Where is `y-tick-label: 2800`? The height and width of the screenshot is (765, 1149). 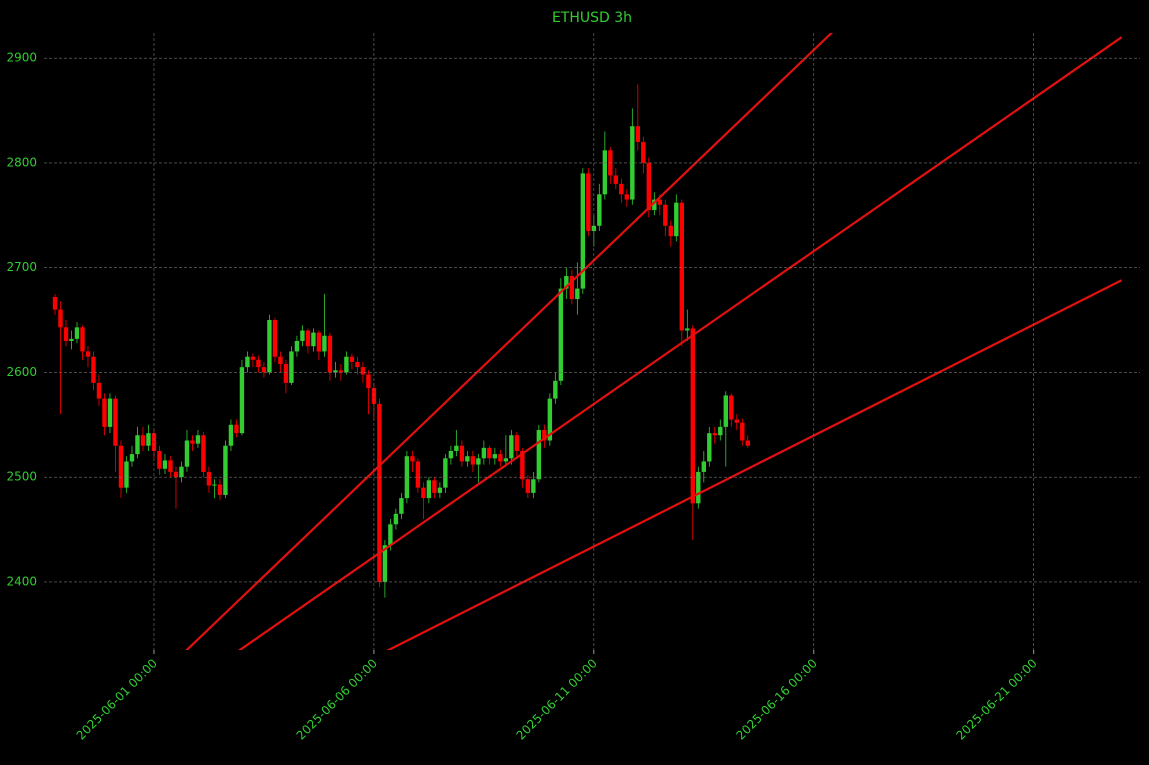 y-tick-label: 2800 is located at coordinates (21, 162).